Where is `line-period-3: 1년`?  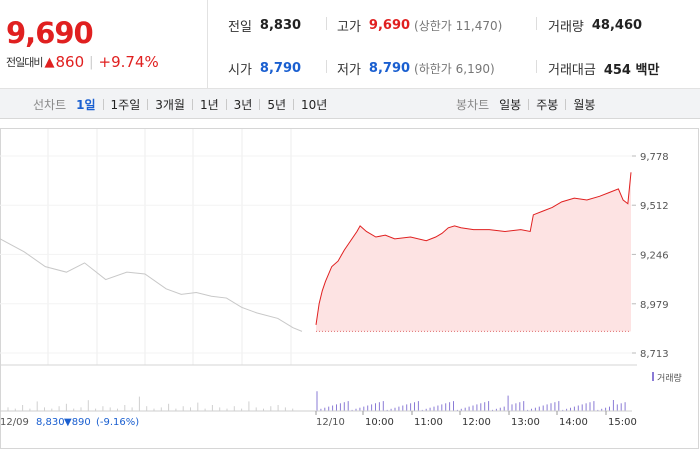
line-period-3: 1년 is located at coordinates (209, 104).